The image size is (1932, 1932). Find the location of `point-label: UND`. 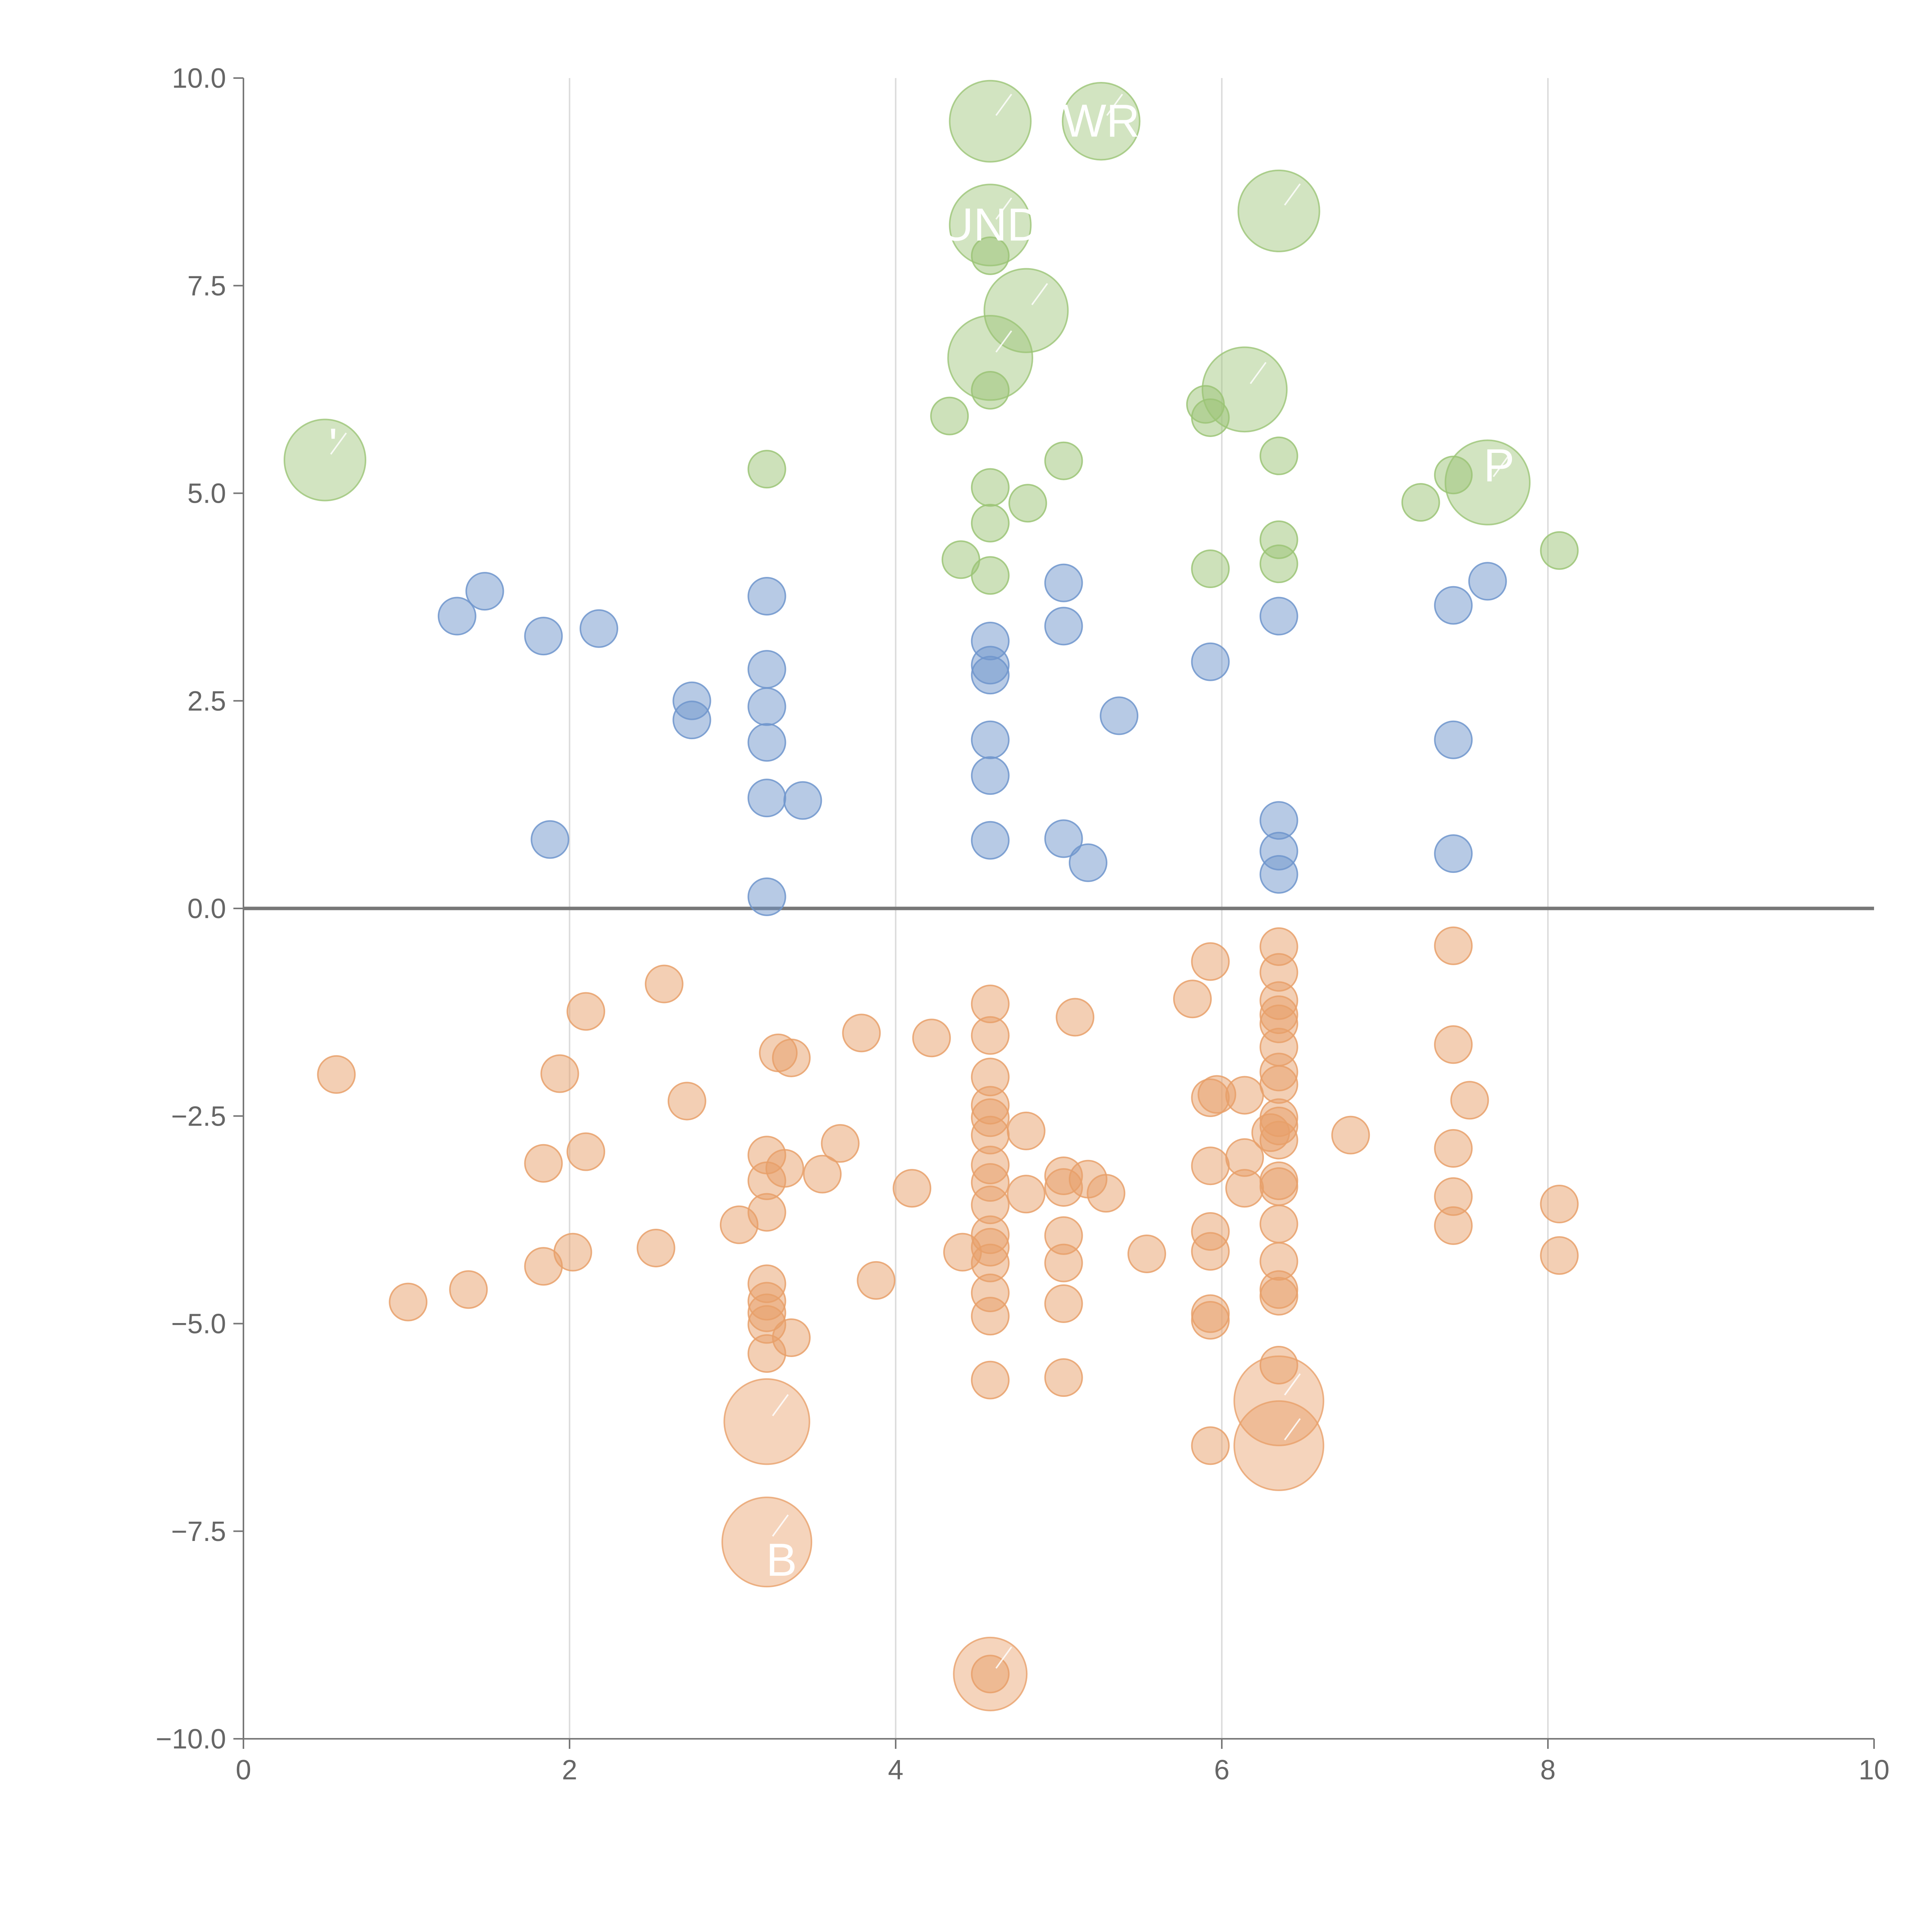

point-label: UND is located at coordinates (991, 225).